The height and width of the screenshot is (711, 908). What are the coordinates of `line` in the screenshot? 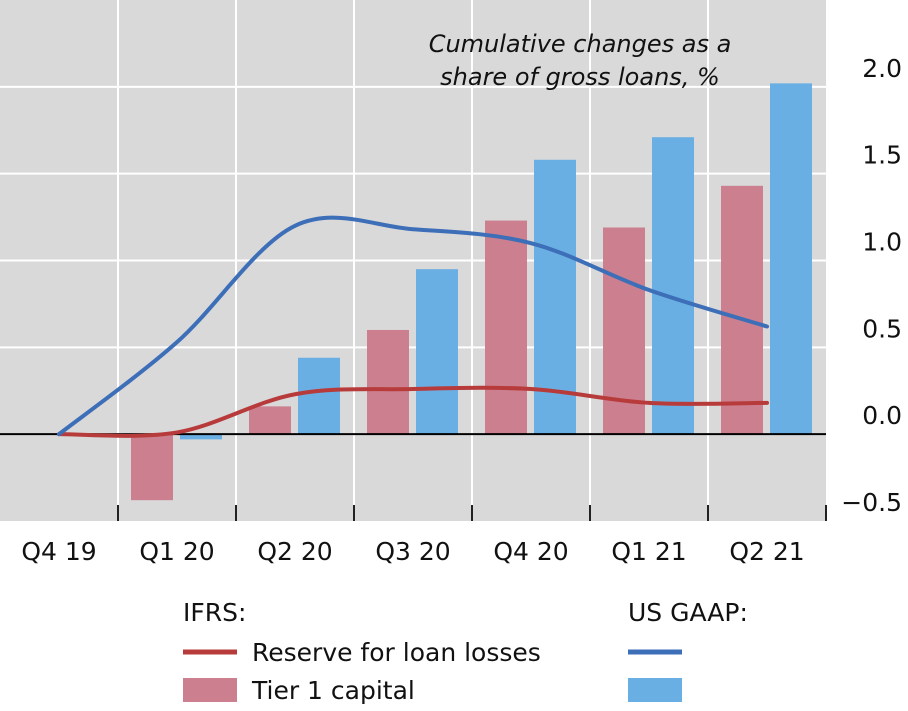 It's located at (413, 411).